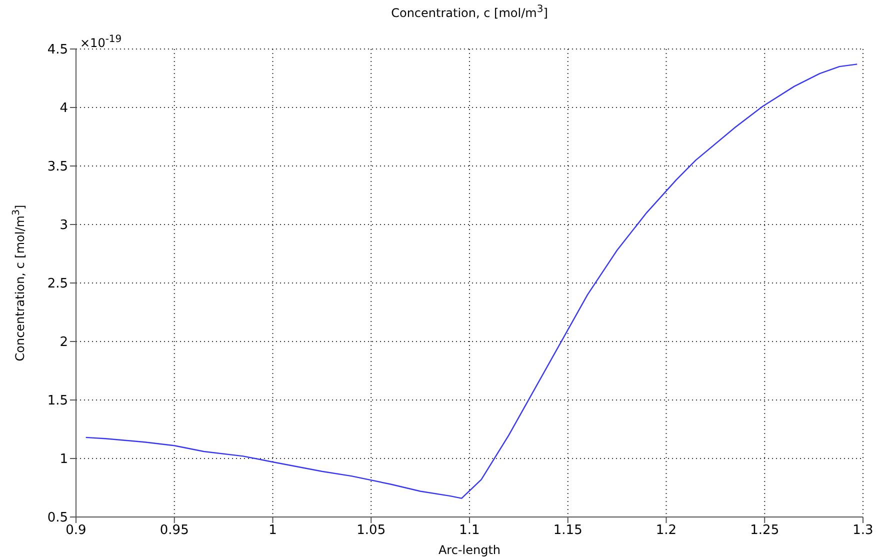 This screenshot has height=560, width=877. Describe the element at coordinates (469, 550) in the screenshot. I see `x-axis-title: Arc-length` at that location.